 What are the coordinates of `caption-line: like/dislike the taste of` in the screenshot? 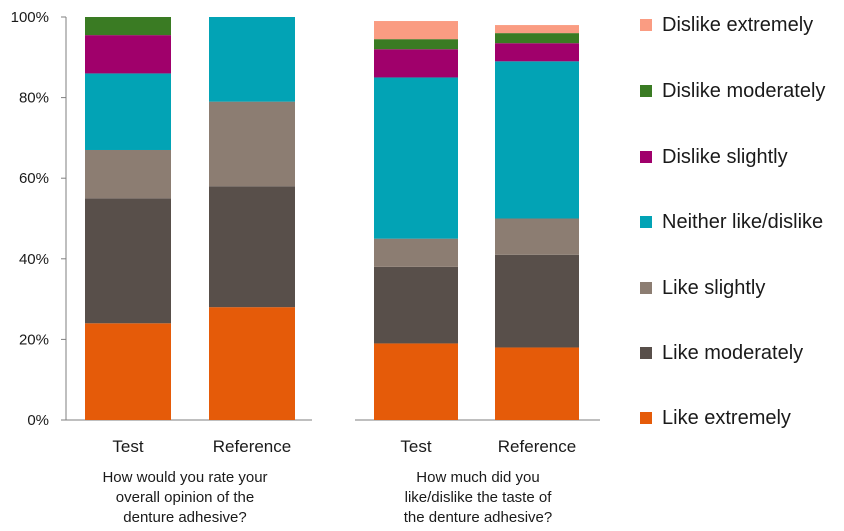 It's located at (478, 497).